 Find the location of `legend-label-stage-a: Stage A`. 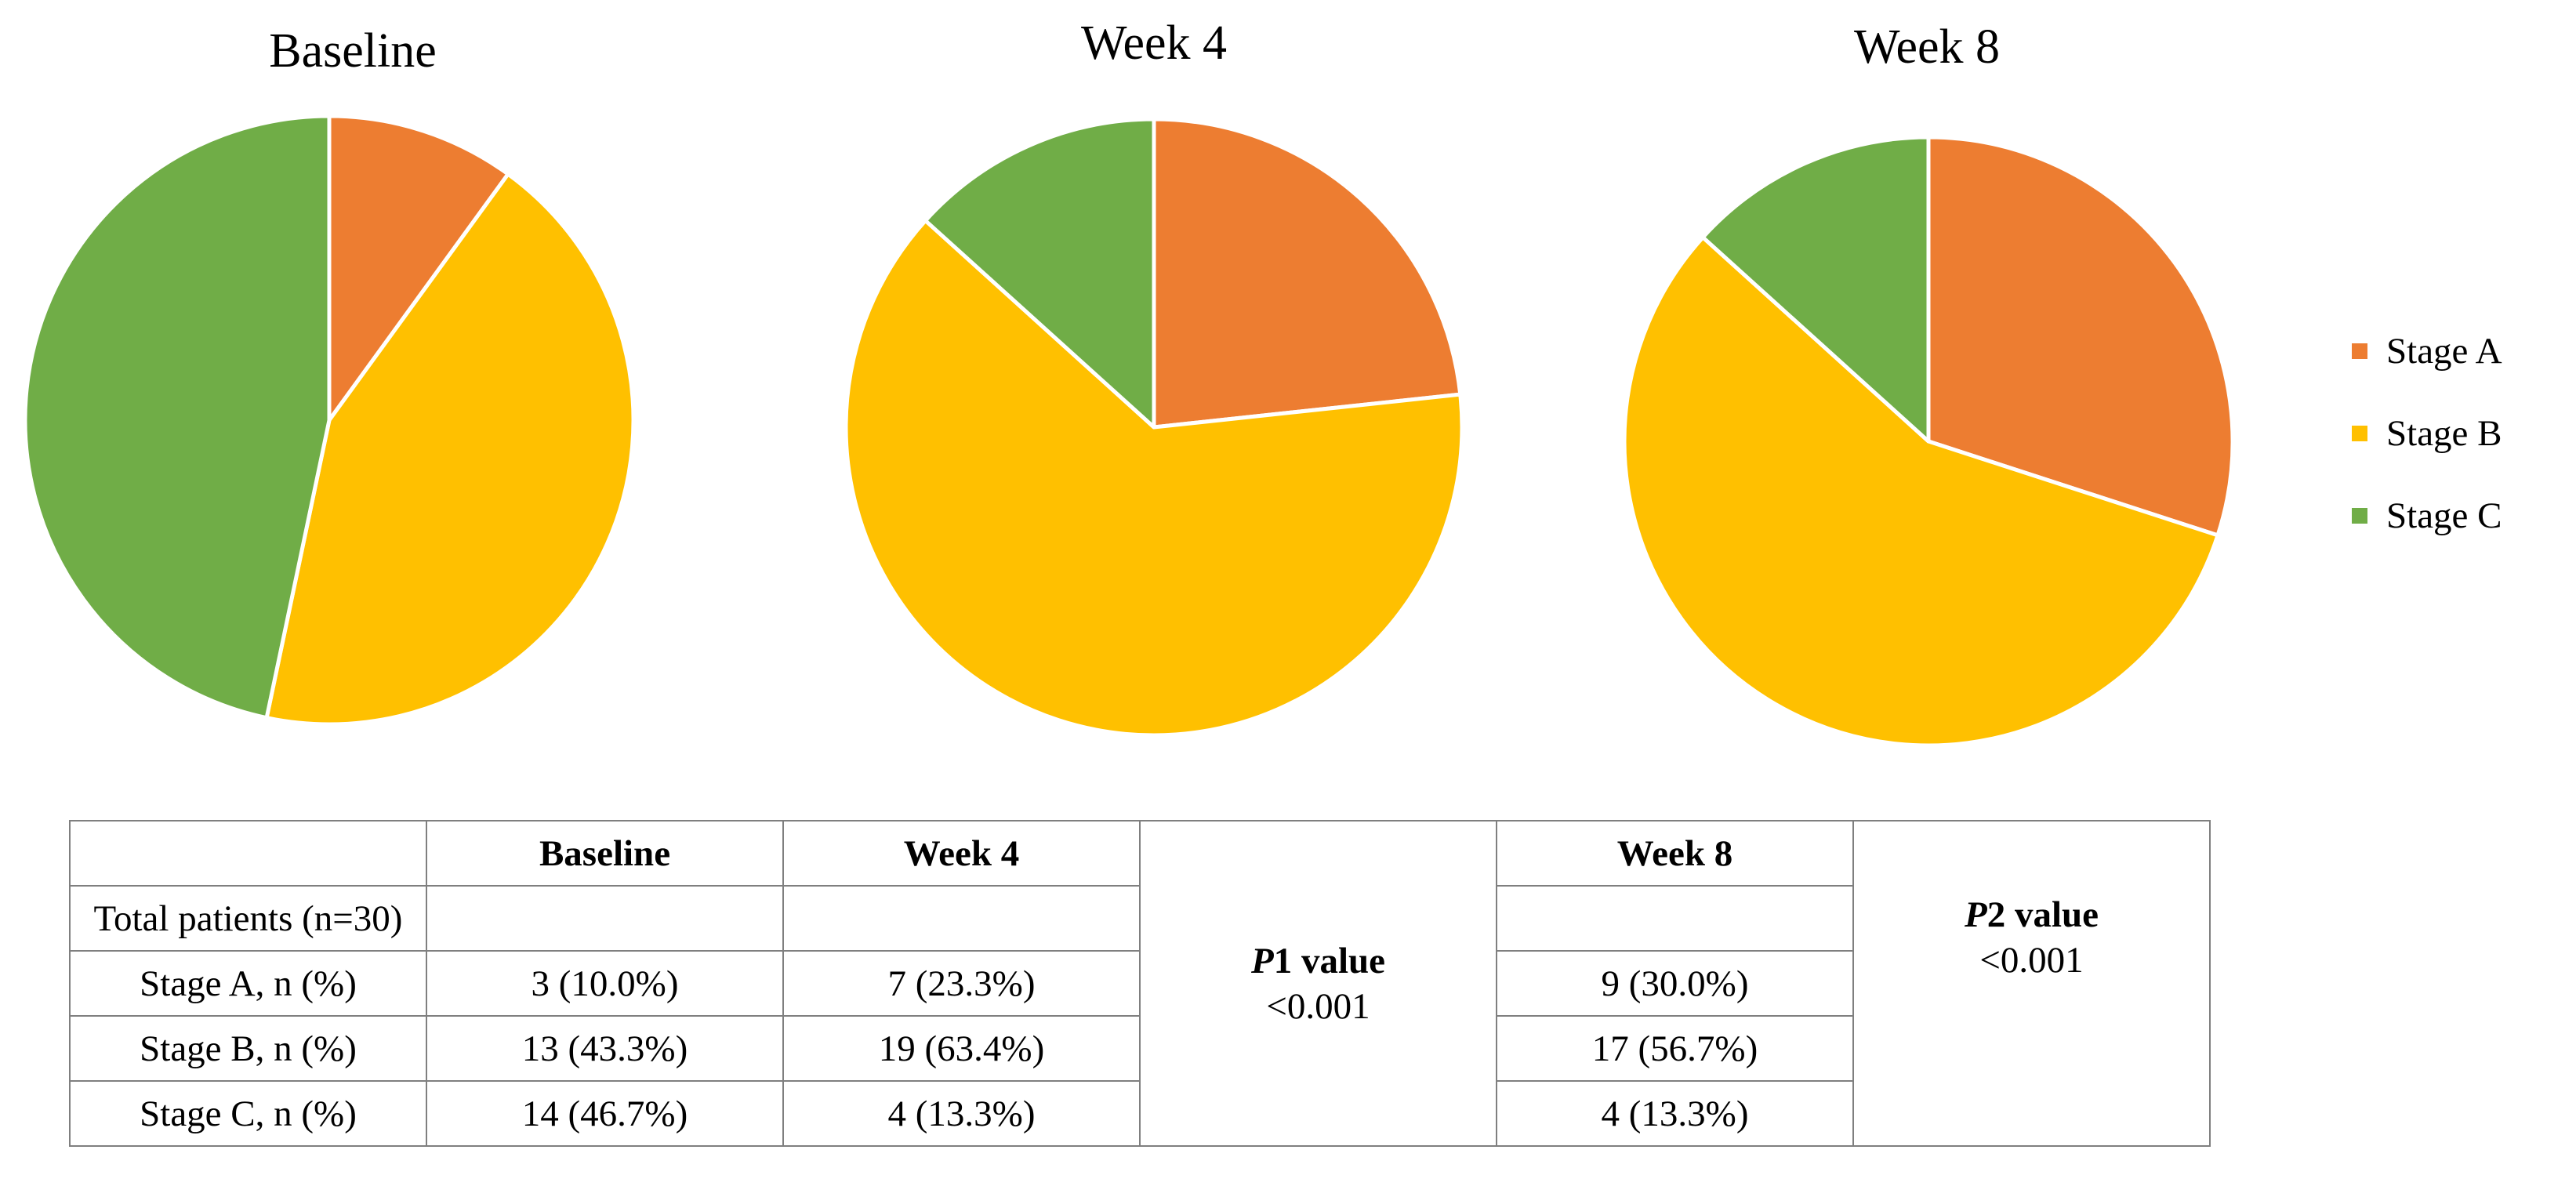

legend-label-stage-a: Stage A is located at coordinates (2444, 351).